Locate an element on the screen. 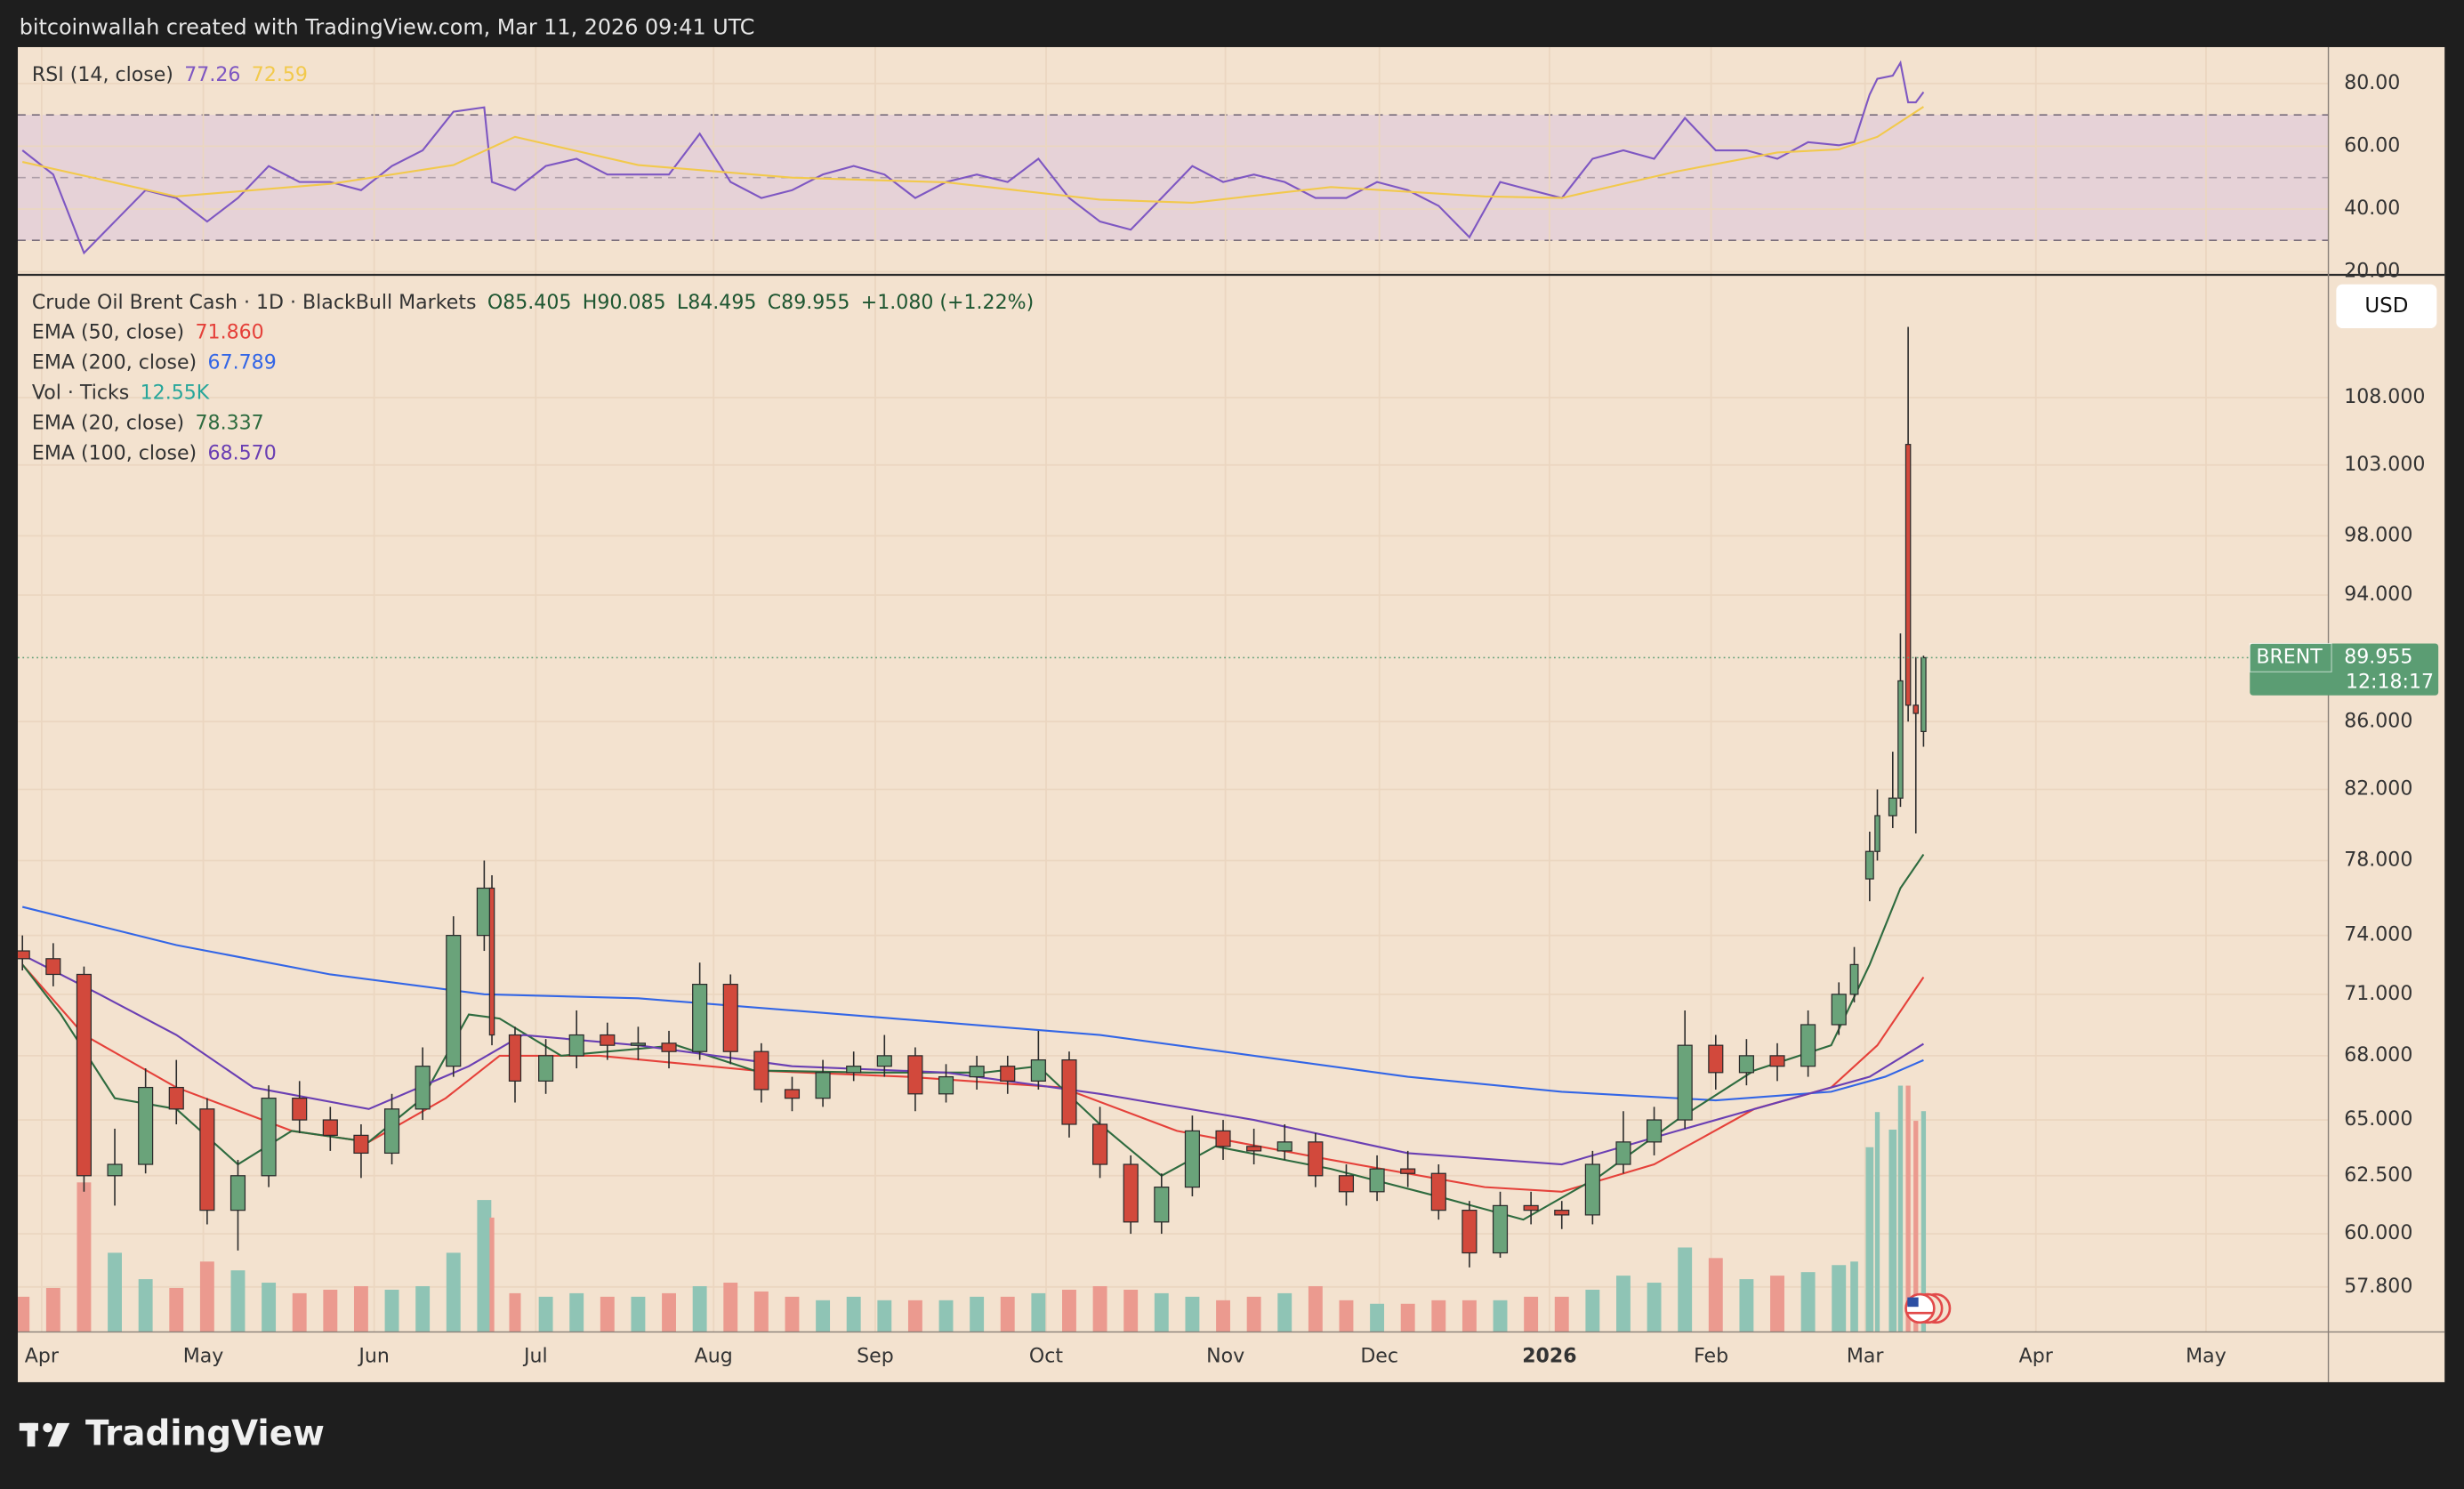  rsi-tick-label: 60.00 is located at coordinates (2372, 145).